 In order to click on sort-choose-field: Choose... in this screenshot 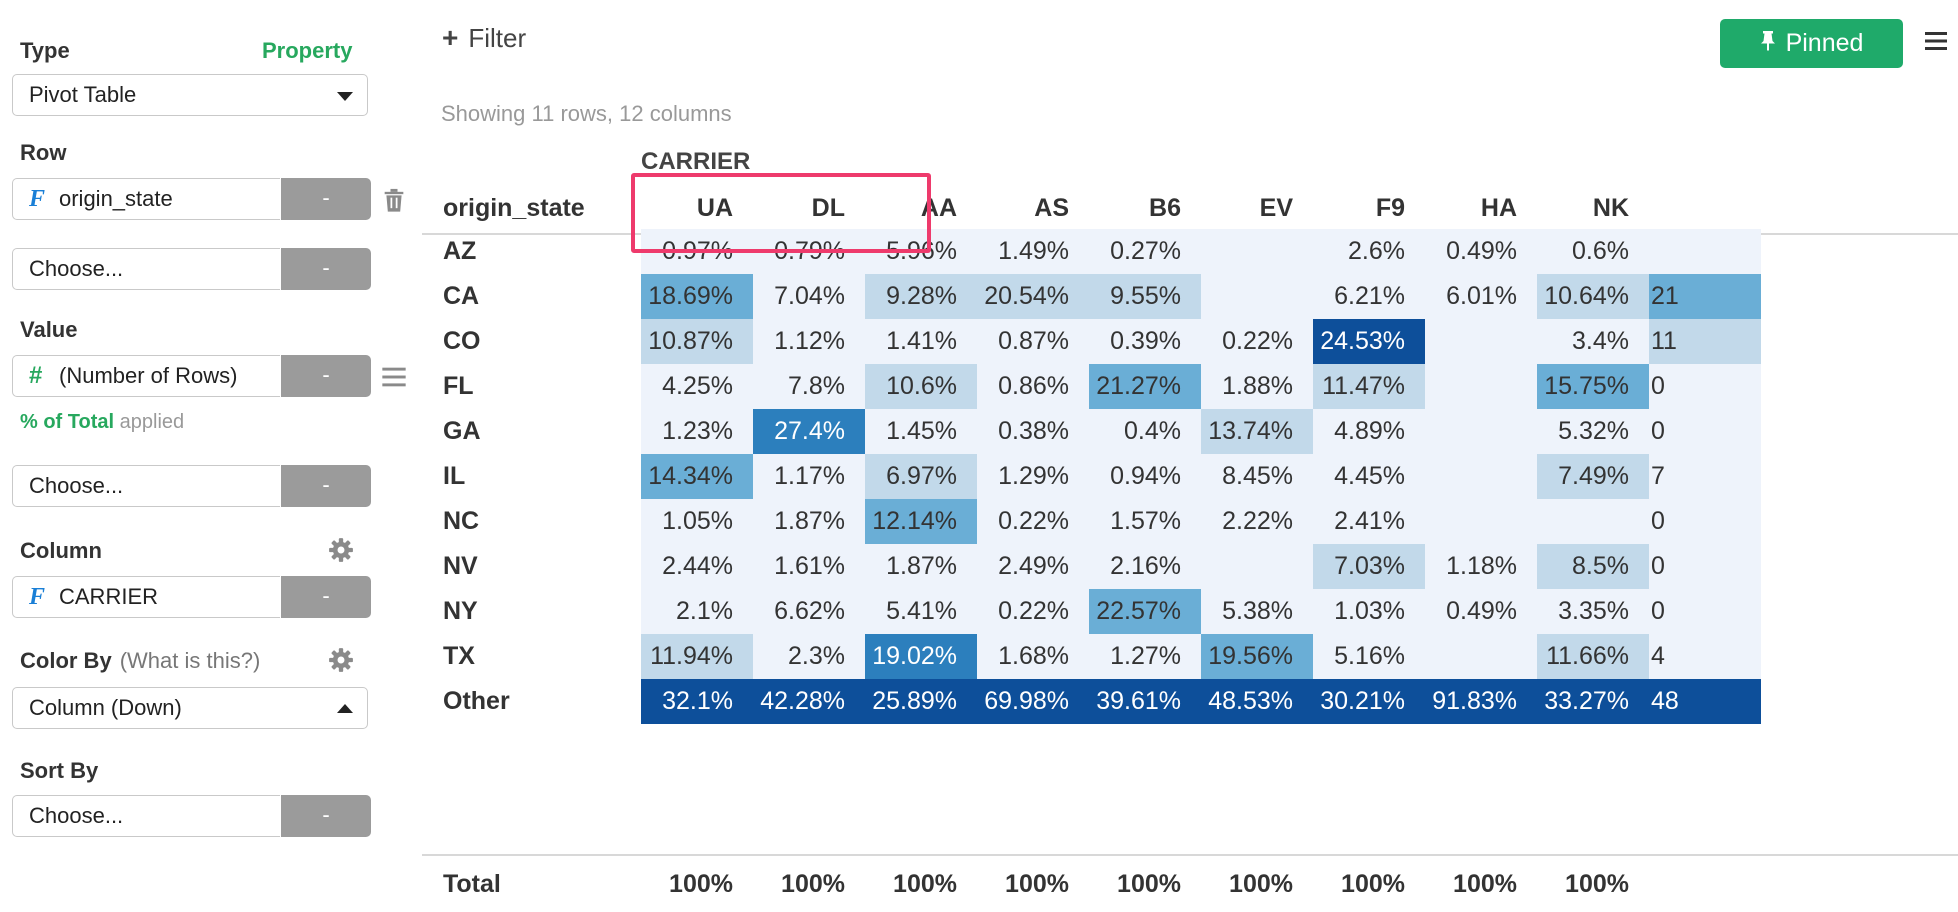, I will do `click(146, 816)`.